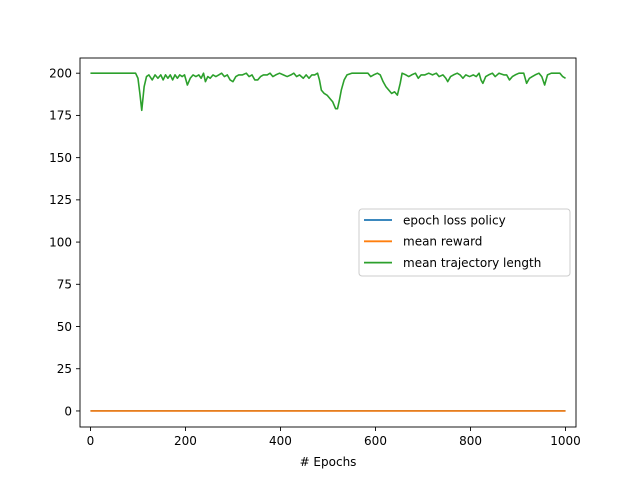 The height and width of the screenshot is (484, 640). What do you see at coordinates (91, 441) in the screenshot?
I see `x-tick-label-0: 0` at bounding box center [91, 441].